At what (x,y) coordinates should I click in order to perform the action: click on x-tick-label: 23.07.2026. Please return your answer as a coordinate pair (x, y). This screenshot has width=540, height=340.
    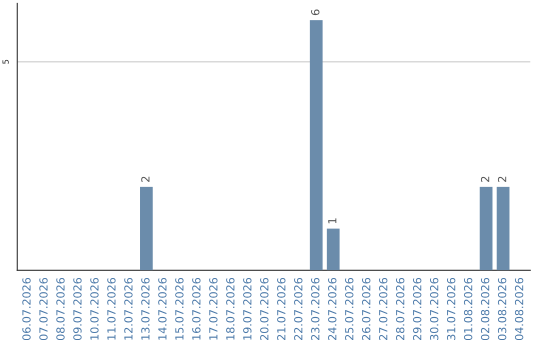
    Looking at the image, I should click on (315, 309).